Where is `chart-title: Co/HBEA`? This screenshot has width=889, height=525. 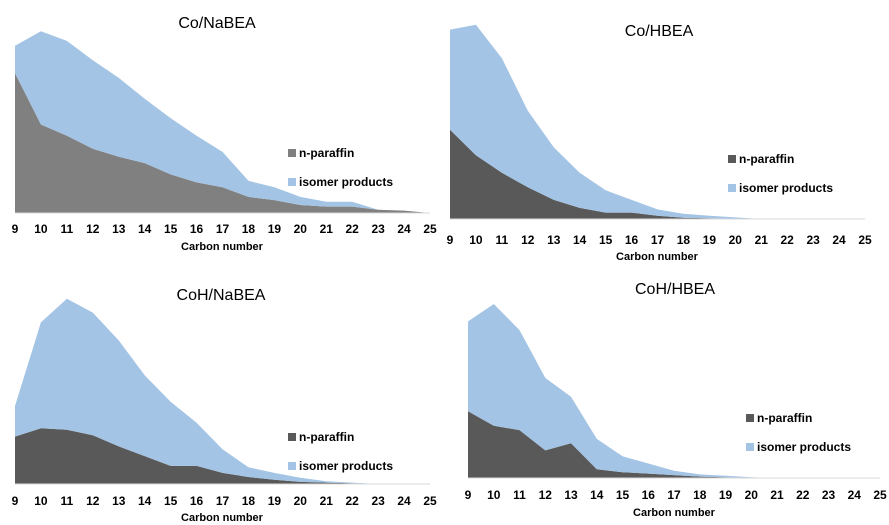
chart-title: Co/HBEA is located at coordinates (659, 31).